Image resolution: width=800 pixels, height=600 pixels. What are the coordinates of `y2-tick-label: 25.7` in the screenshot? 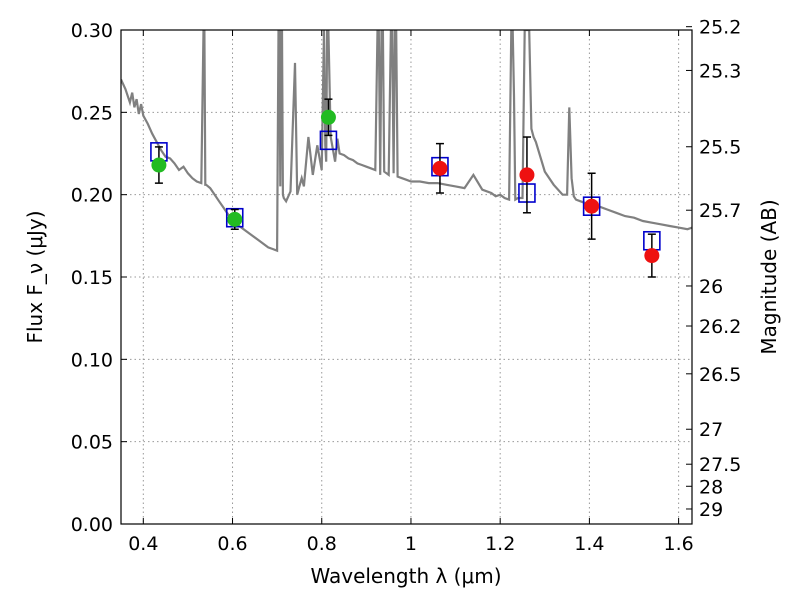 It's located at (720, 211).